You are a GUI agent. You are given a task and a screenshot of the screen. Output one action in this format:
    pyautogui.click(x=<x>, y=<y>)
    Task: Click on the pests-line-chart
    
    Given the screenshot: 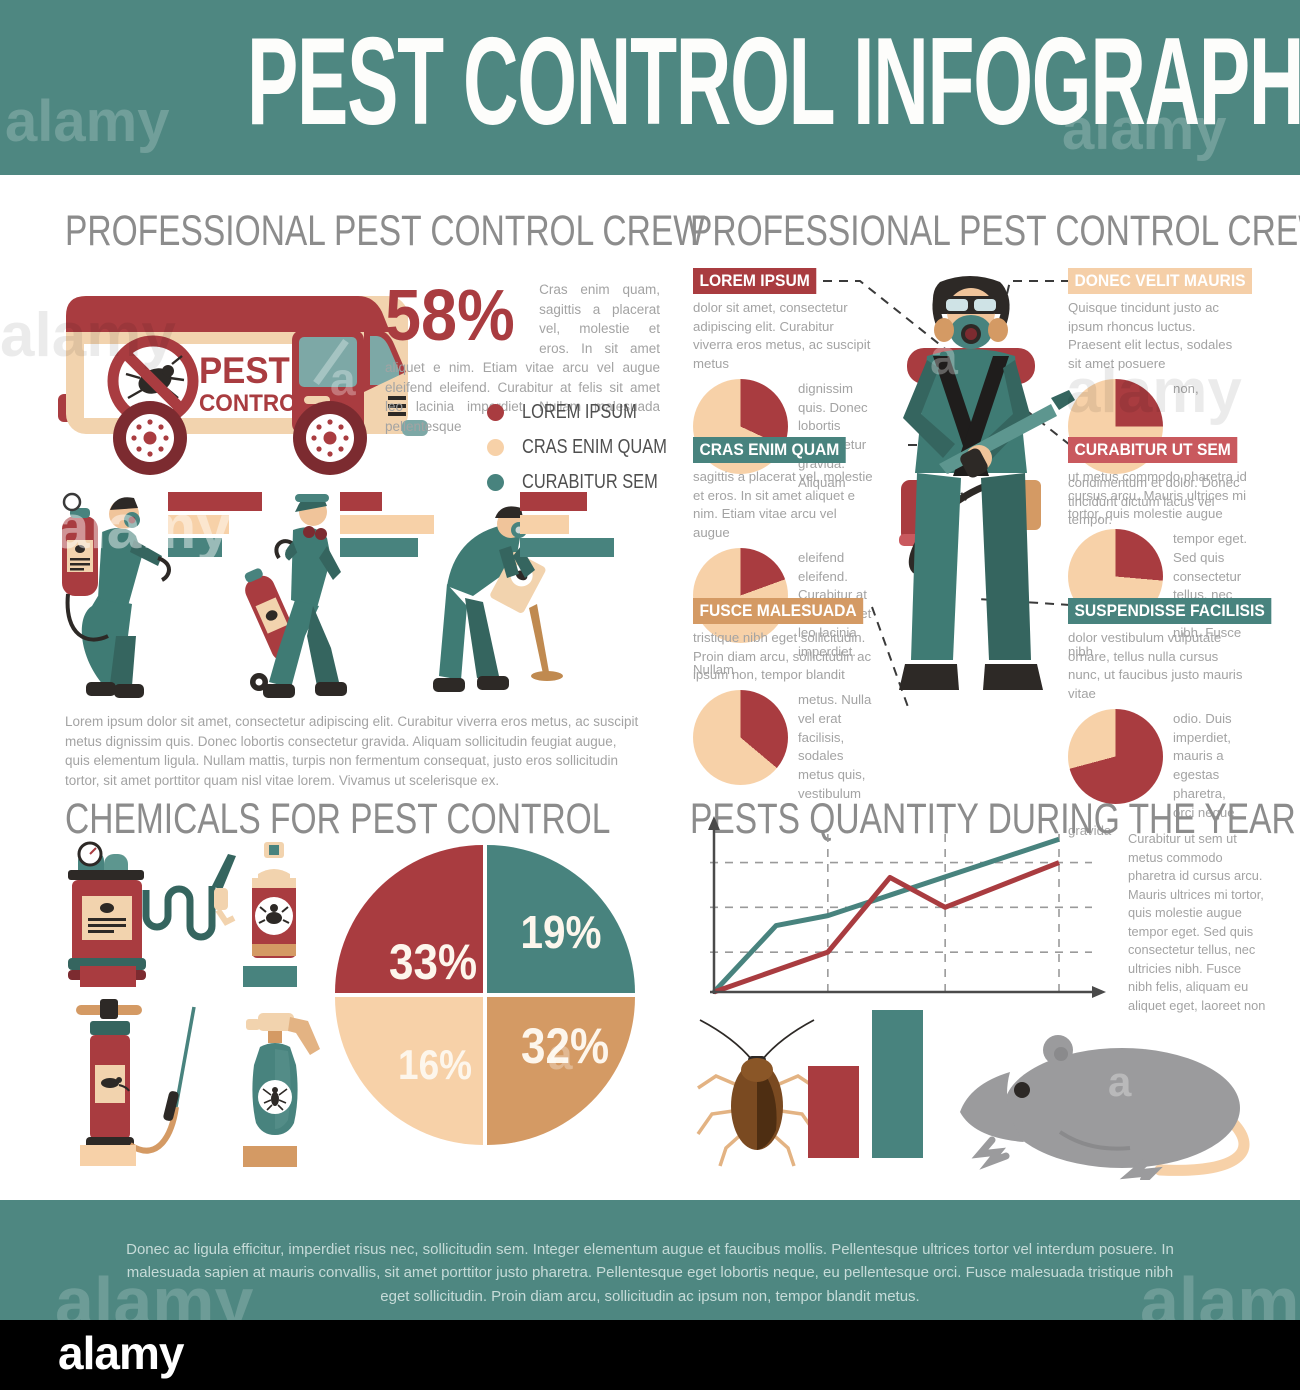 What is the action you would take?
    pyautogui.click(x=907, y=907)
    